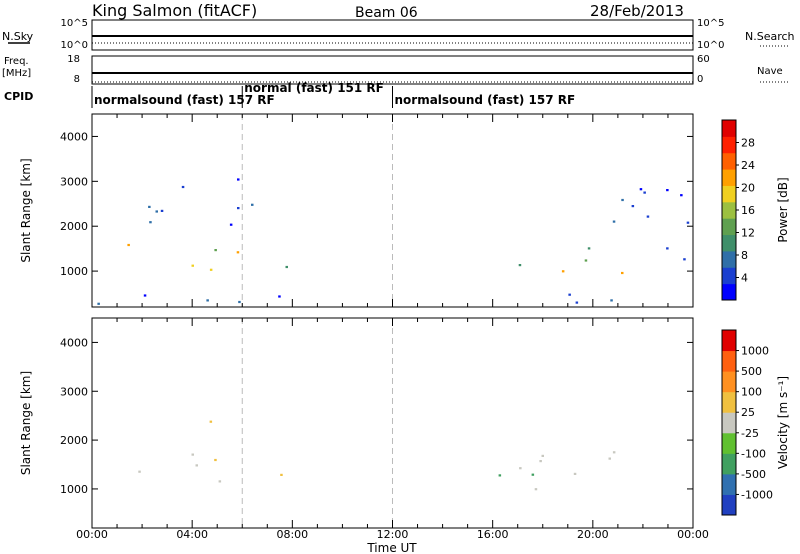 This screenshot has width=800, height=554. What do you see at coordinates (748, 165) in the screenshot?
I see `colorbar-tick-label: 24` at bounding box center [748, 165].